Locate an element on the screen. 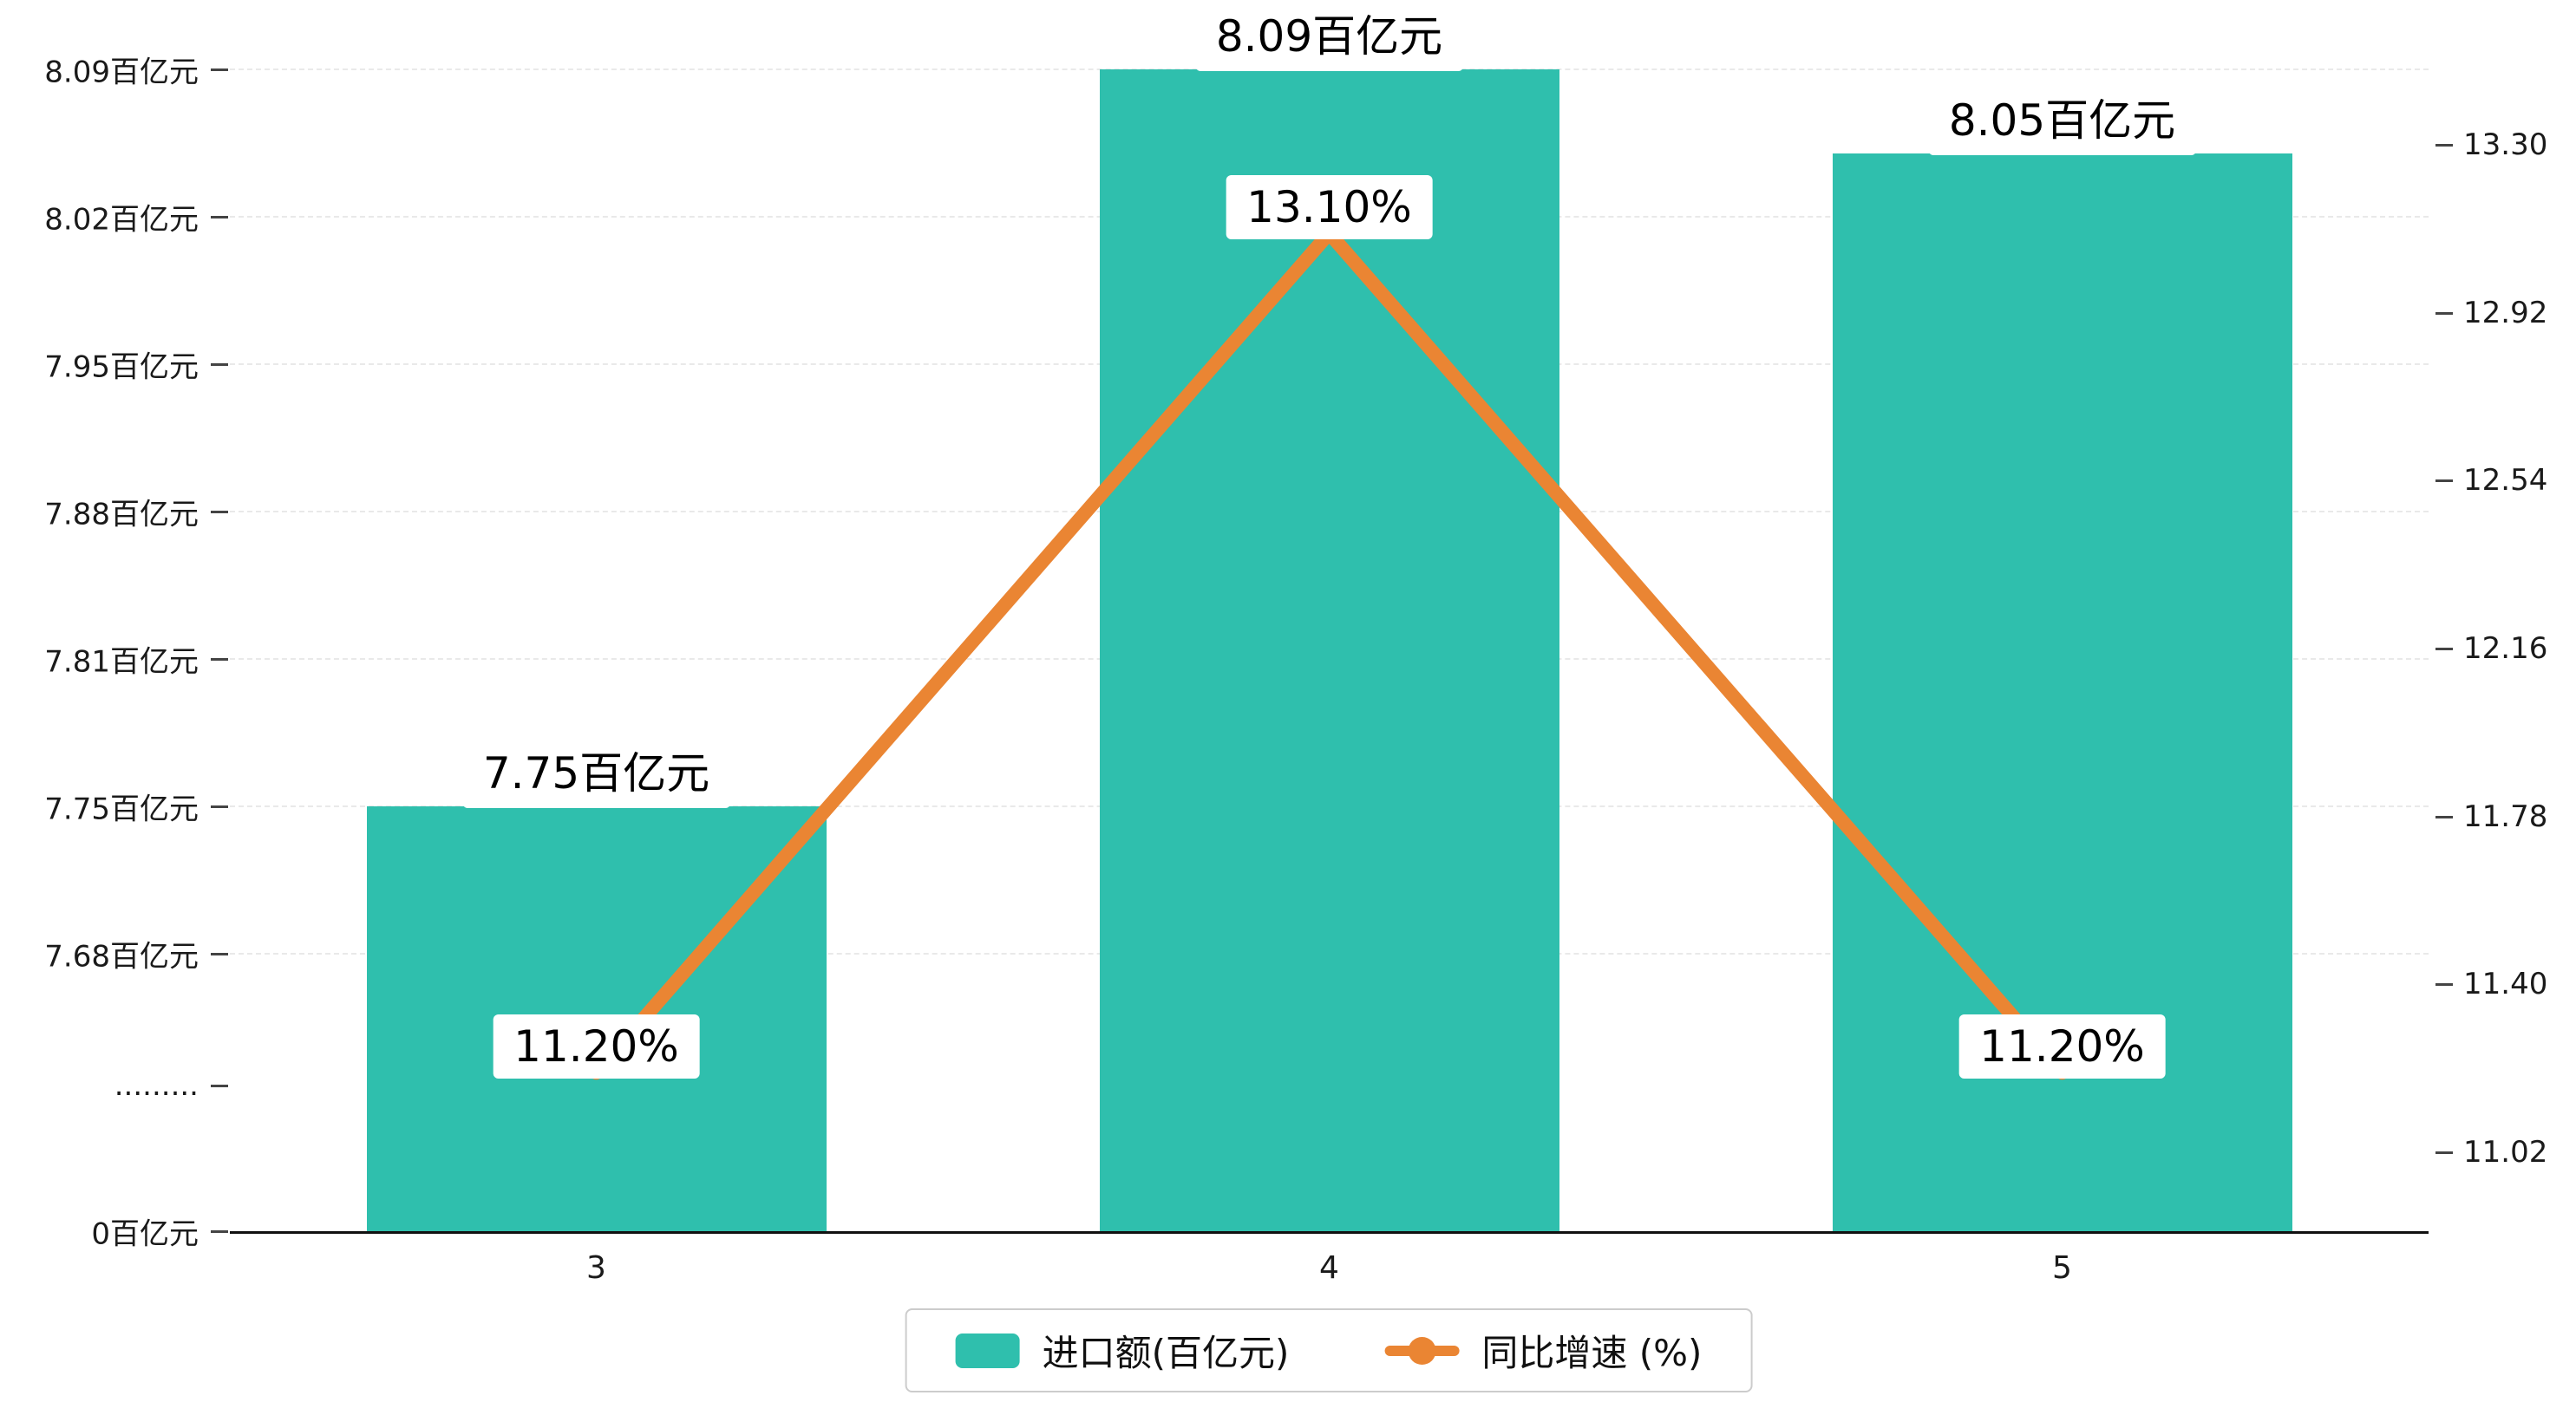  right-axis-tick-label: 12.92 is located at coordinates (2505, 312).